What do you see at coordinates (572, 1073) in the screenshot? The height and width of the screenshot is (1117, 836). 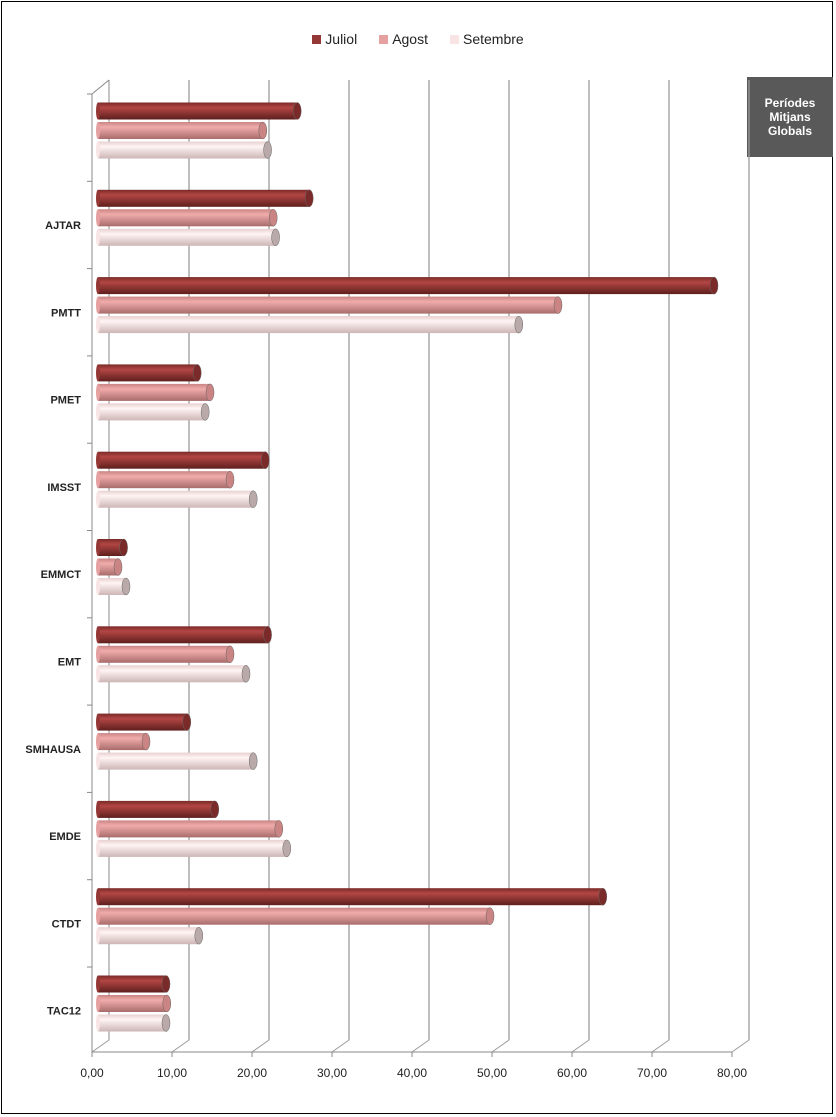 I see `x-tick-label: 60,00` at bounding box center [572, 1073].